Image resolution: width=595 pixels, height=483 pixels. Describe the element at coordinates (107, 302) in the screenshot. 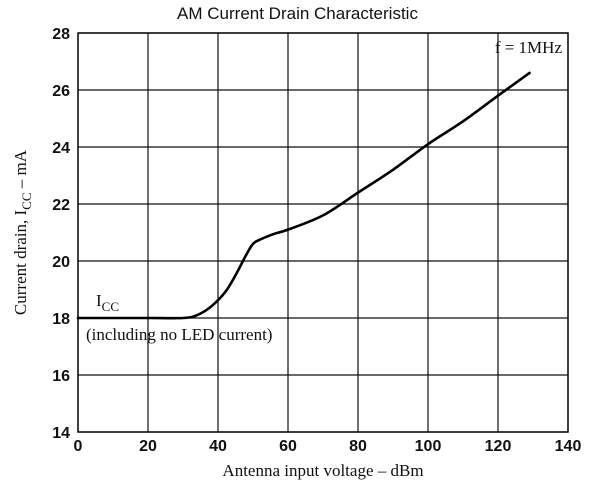

I see `series-label: ICC` at that location.